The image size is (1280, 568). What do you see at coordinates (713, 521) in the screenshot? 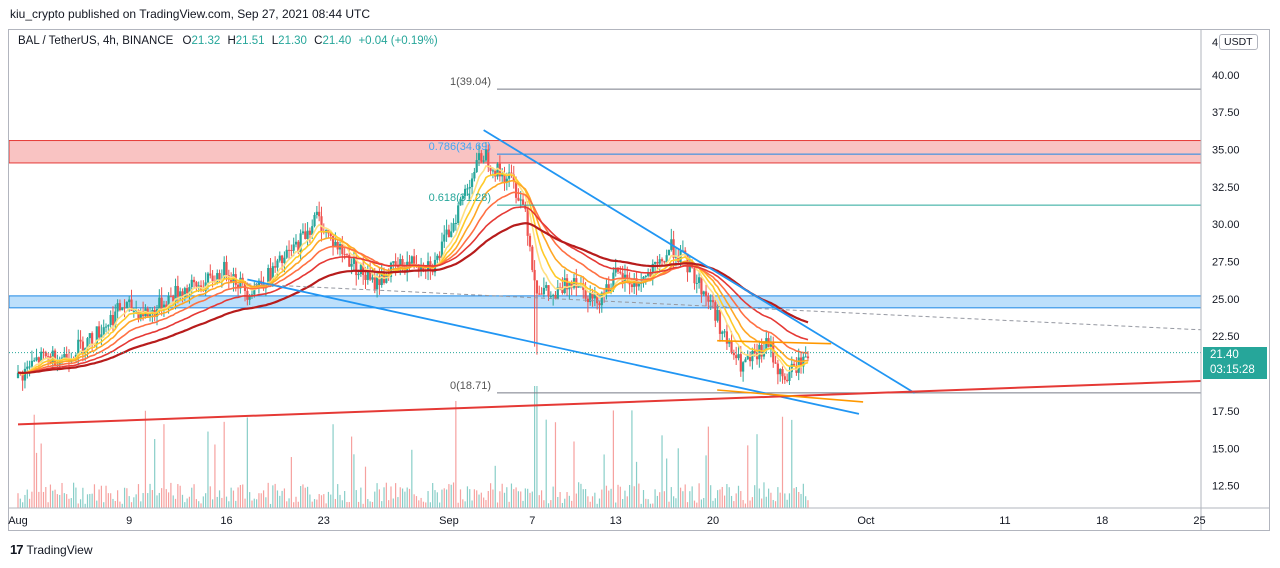
I see `time-tick-label: 20` at bounding box center [713, 521].